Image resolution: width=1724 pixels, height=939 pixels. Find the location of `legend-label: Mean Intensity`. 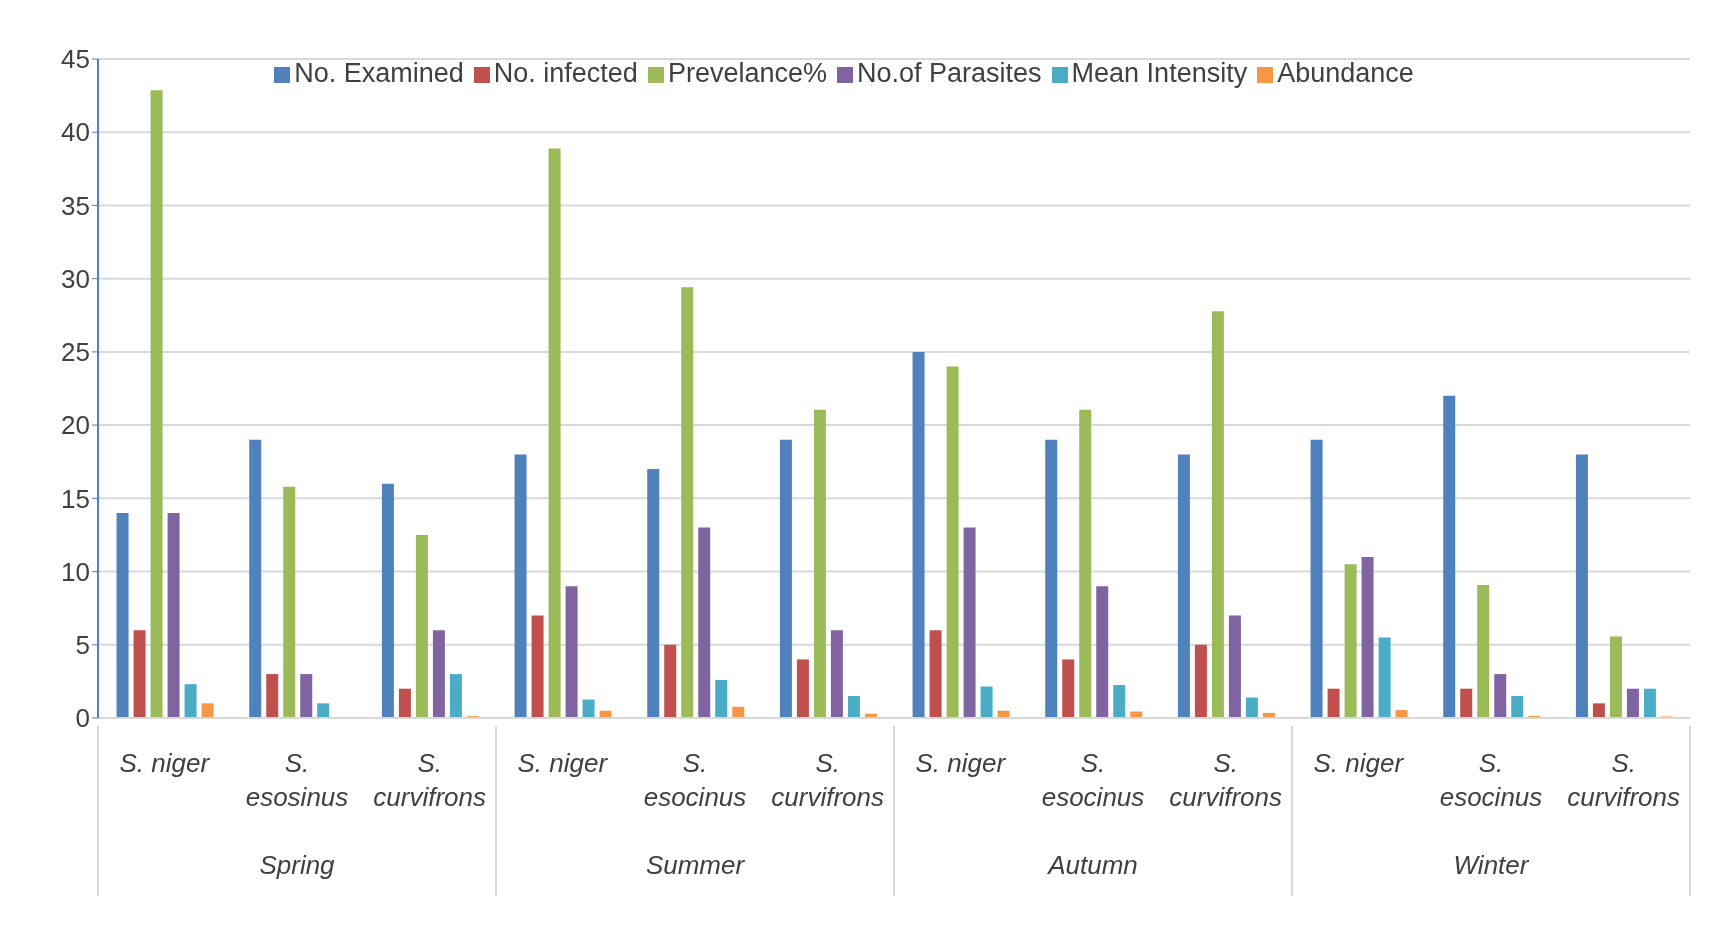

legend-label: Mean Intensity is located at coordinates (1159, 73).